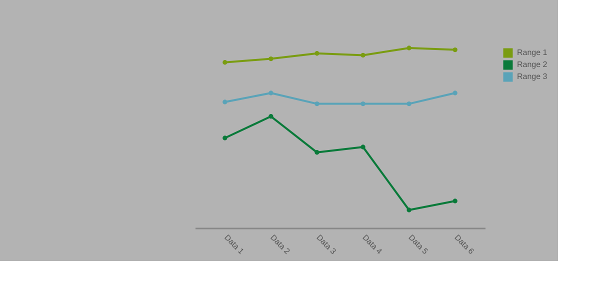 This screenshot has width=612, height=282. I want to click on legend-label: Range 3, so click(532, 76).